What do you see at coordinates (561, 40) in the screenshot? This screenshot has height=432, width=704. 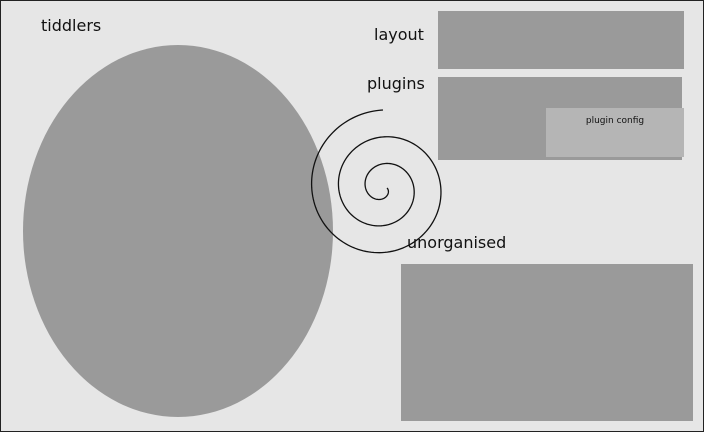 I see `layout-region` at bounding box center [561, 40].